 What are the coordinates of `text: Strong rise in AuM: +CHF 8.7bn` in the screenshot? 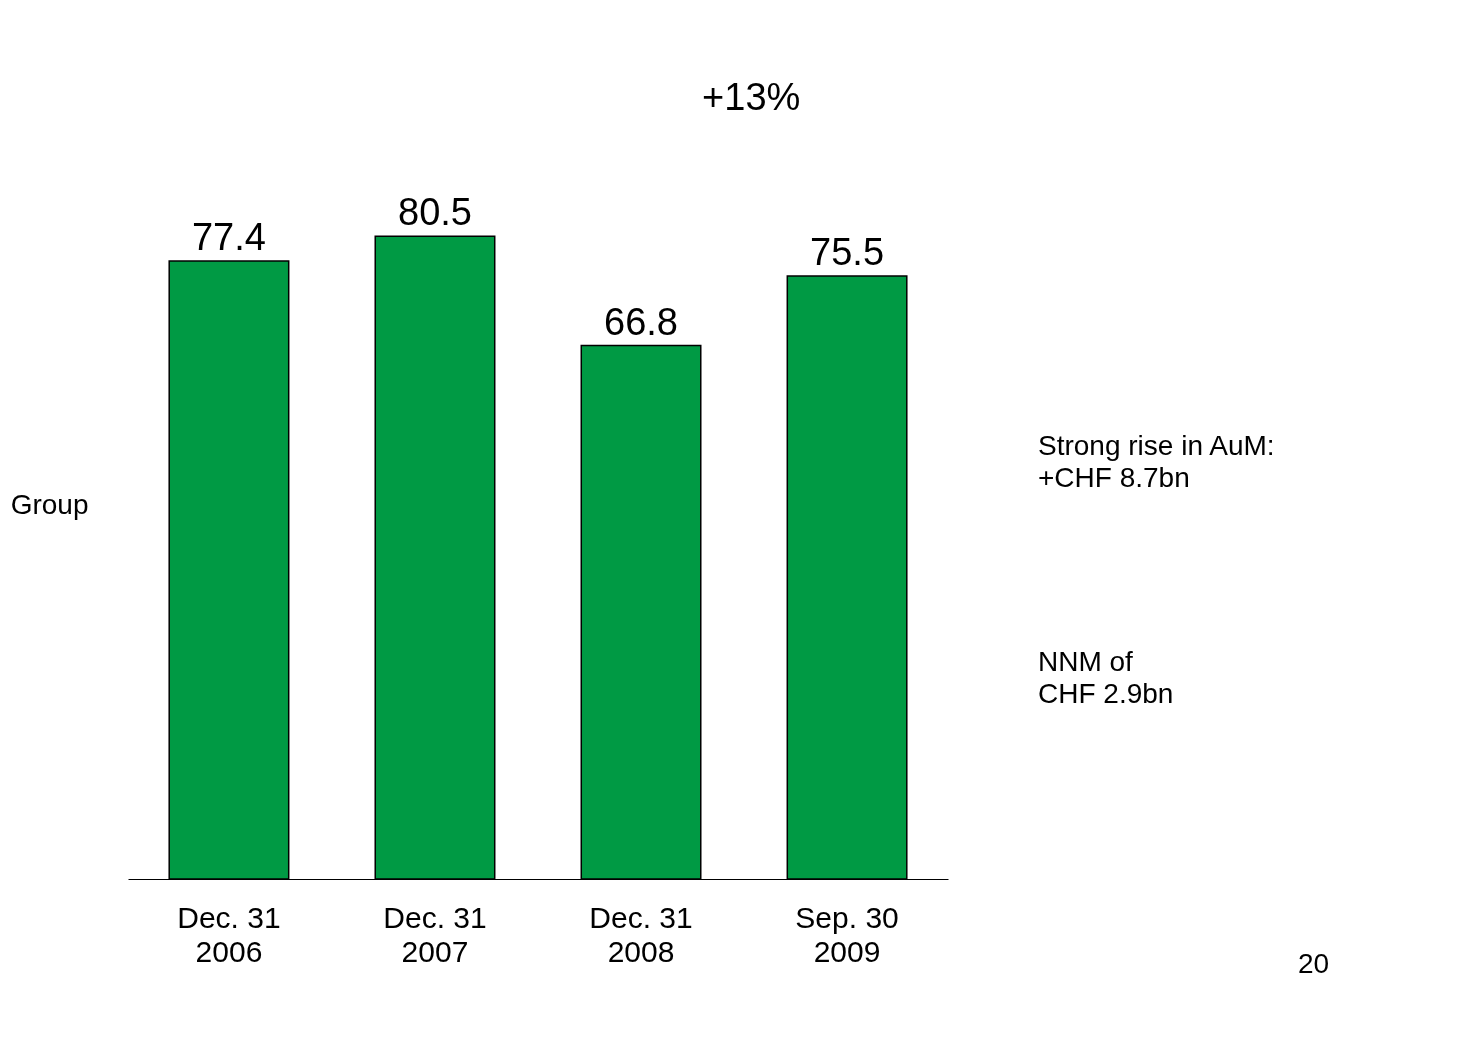 It's located at (1156, 461).